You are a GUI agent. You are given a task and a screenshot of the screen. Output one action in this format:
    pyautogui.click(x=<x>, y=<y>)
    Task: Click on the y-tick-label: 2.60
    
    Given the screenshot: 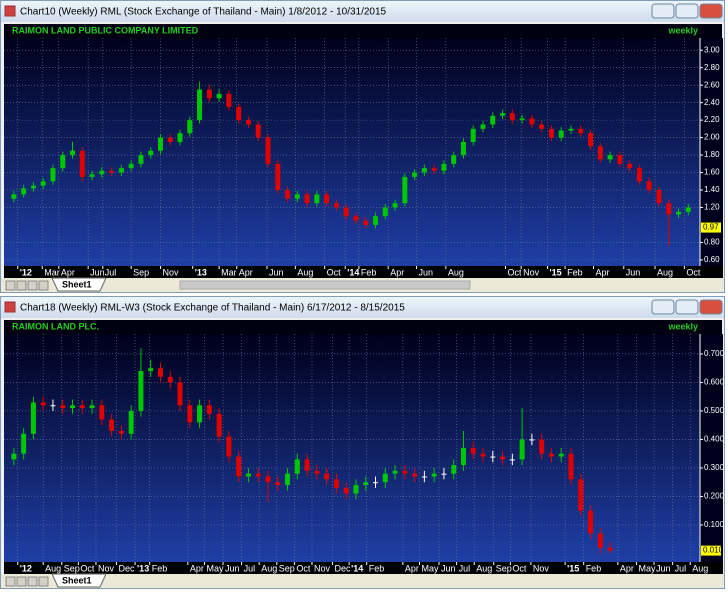 What is the action you would take?
    pyautogui.click(x=712, y=84)
    